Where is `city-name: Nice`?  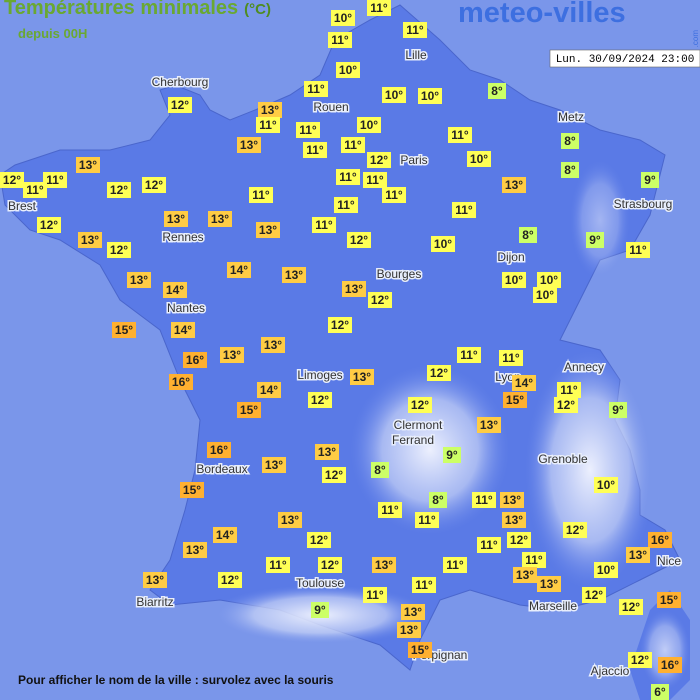 city-name: Nice is located at coordinates (669, 561).